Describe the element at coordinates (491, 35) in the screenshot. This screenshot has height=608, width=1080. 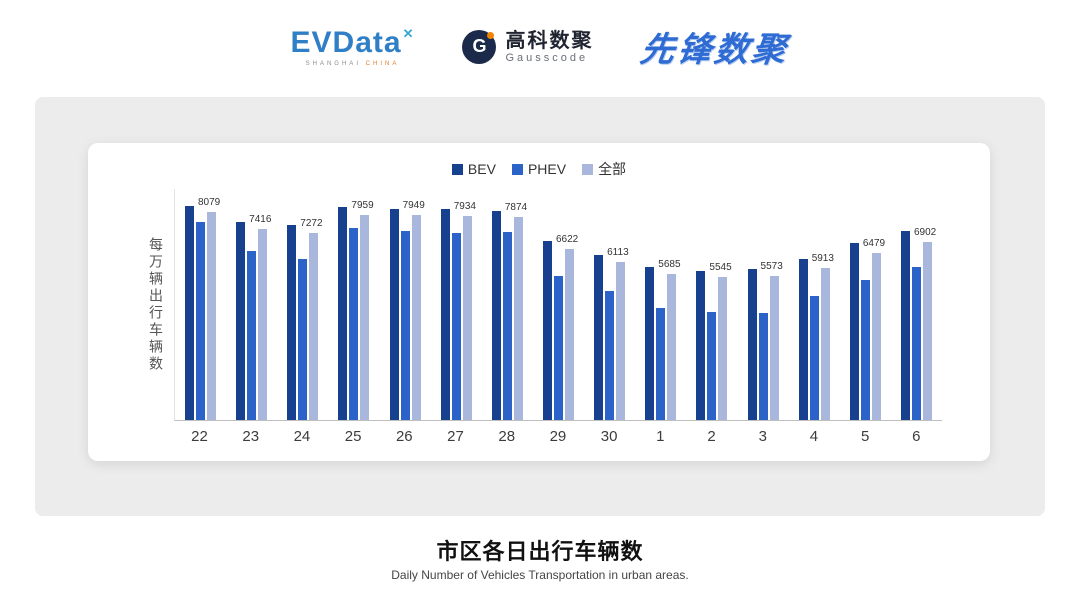
I see `gausscode-orange-dot-icon` at that location.